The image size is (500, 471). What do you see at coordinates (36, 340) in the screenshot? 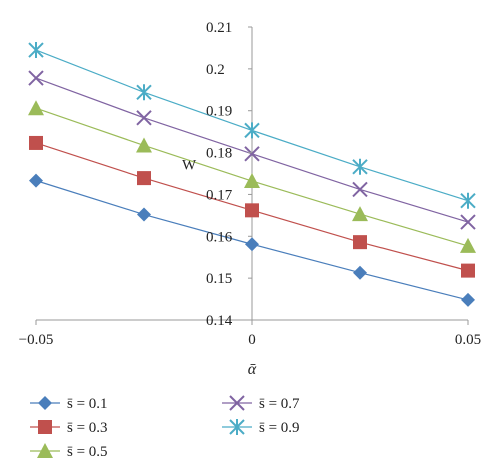
I see `x-tick-label: −0.05` at bounding box center [36, 340].